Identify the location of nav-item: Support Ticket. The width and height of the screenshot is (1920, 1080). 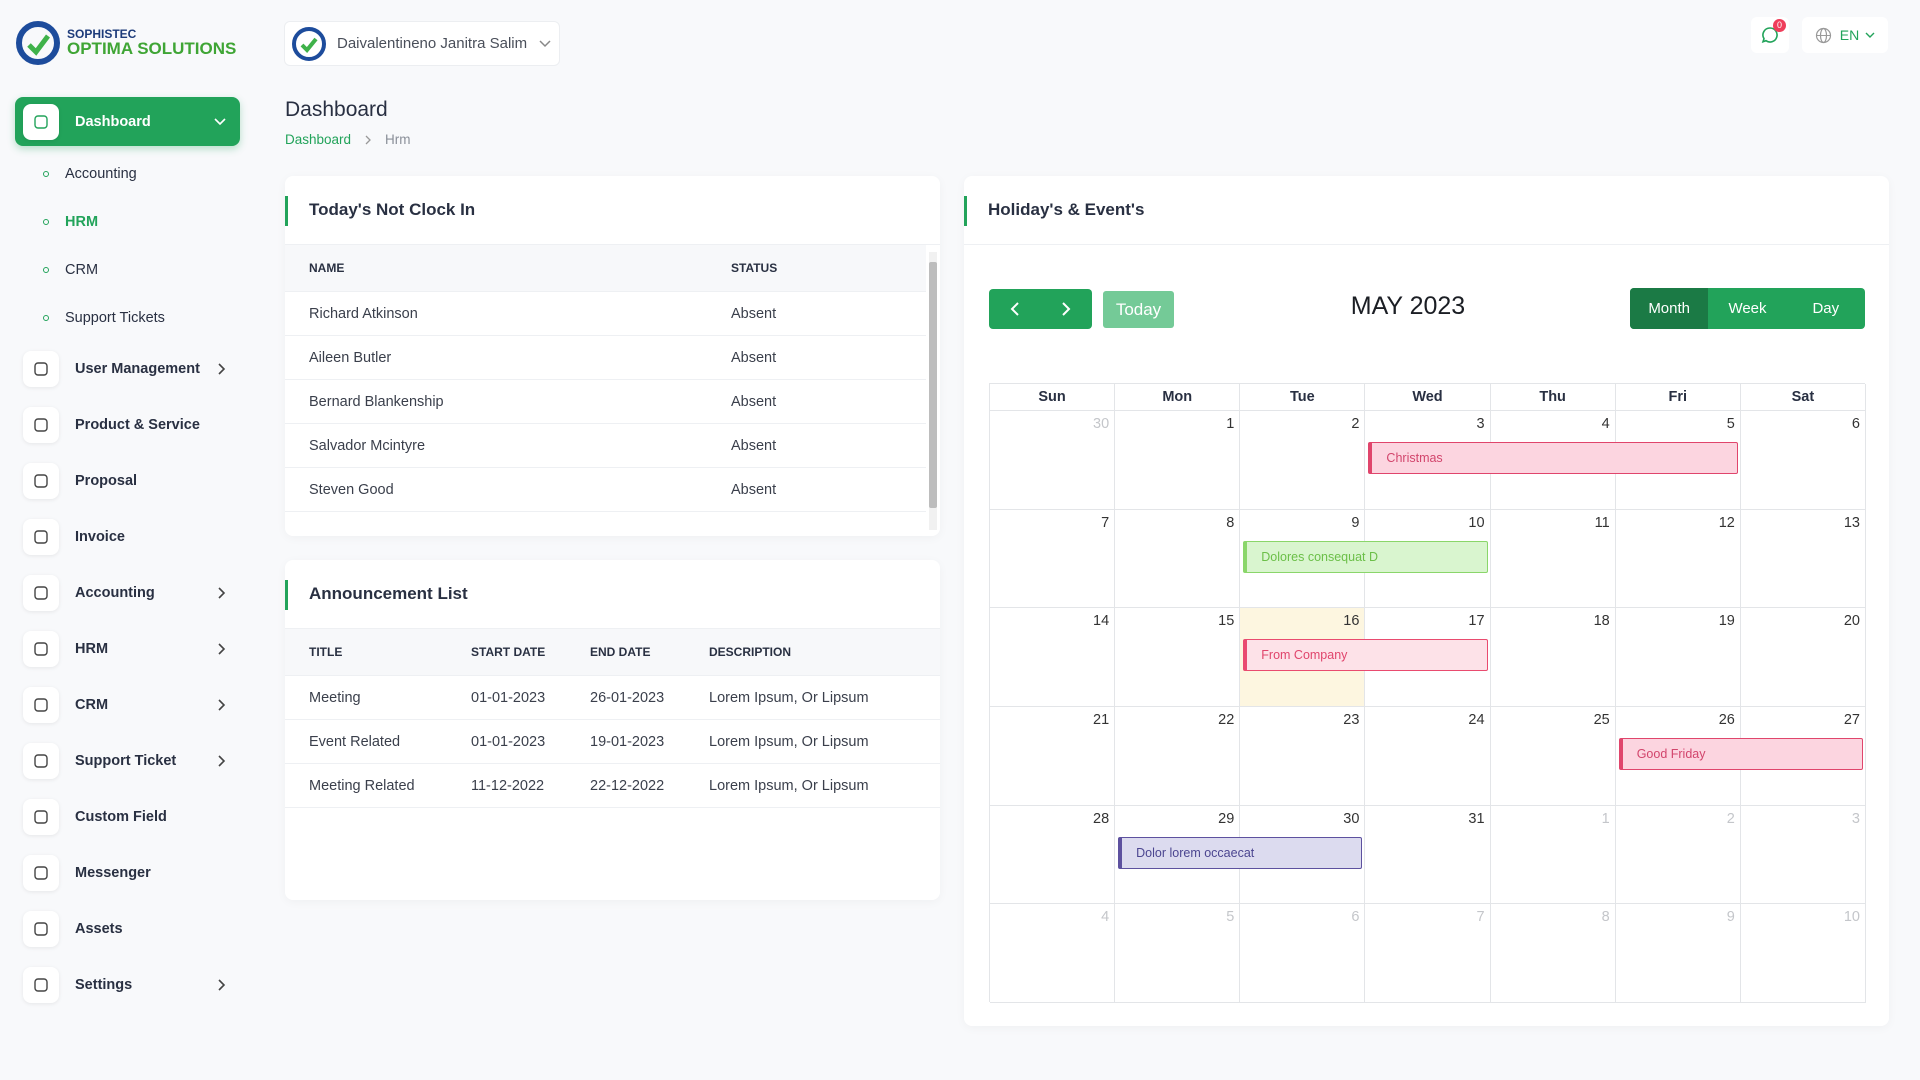
(127, 760).